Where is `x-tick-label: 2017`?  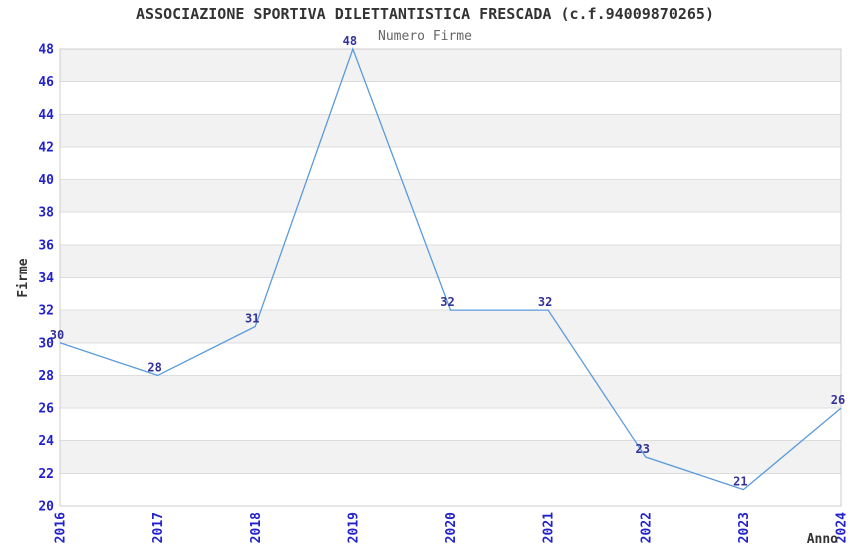
x-tick-label: 2017 is located at coordinates (158, 527).